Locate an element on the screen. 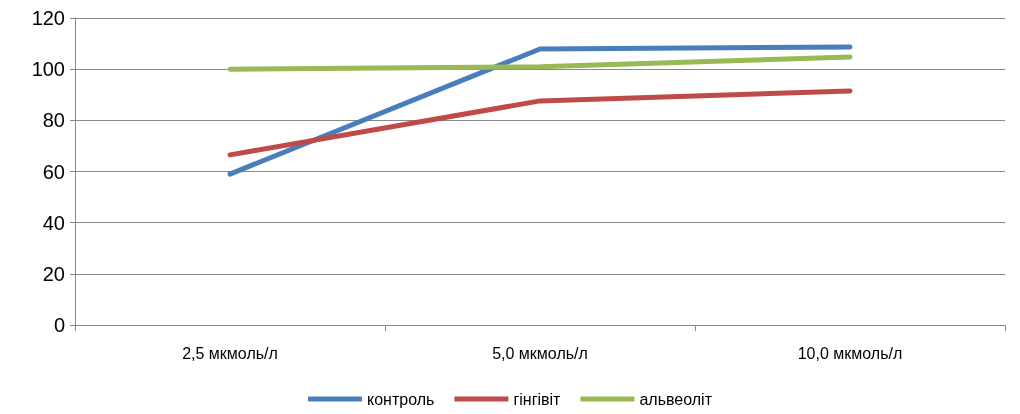  legend-label: альвеоліт is located at coordinates (676, 399).